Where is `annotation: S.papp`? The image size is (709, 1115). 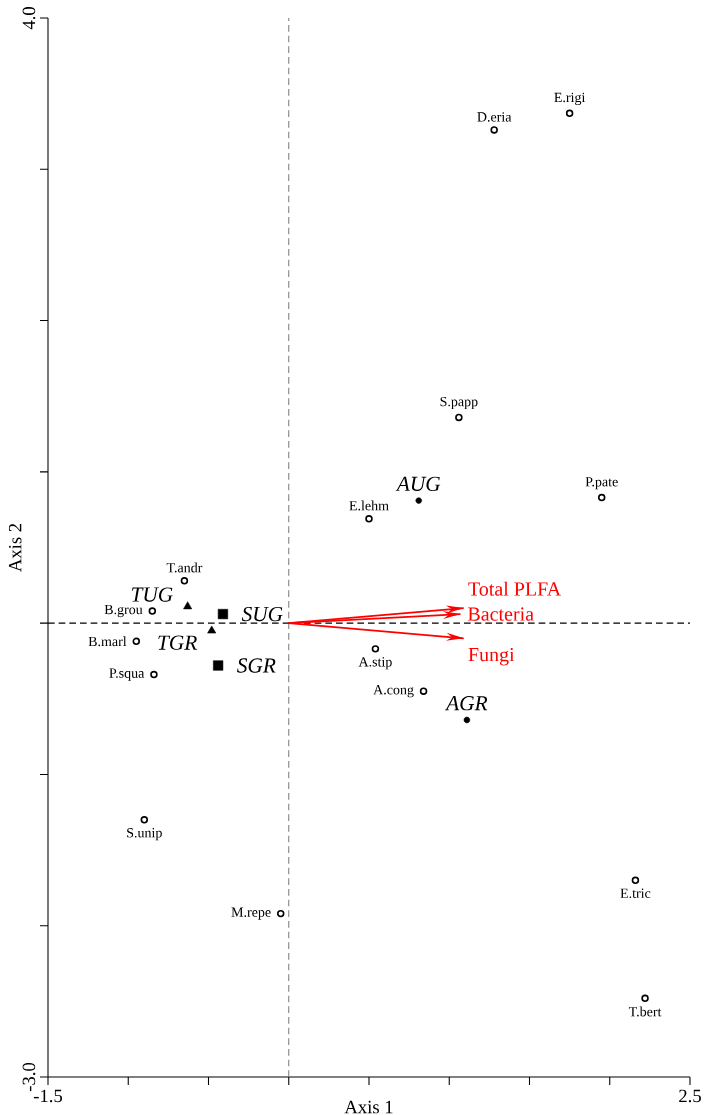 annotation: S.papp is located at coordinates (459, 403).